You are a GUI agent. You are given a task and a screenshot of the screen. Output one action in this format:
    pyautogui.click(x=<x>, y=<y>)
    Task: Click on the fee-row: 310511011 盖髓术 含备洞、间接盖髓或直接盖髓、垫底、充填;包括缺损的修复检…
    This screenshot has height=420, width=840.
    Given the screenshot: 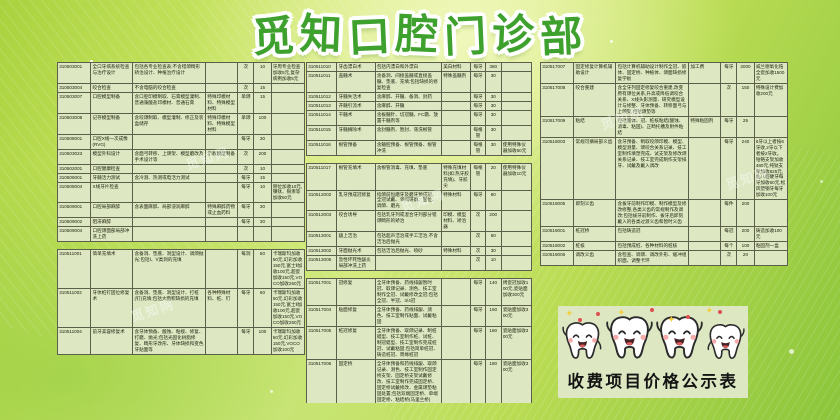 What is the action you would take?
    pyautogui.click(x=419, y=81)
    